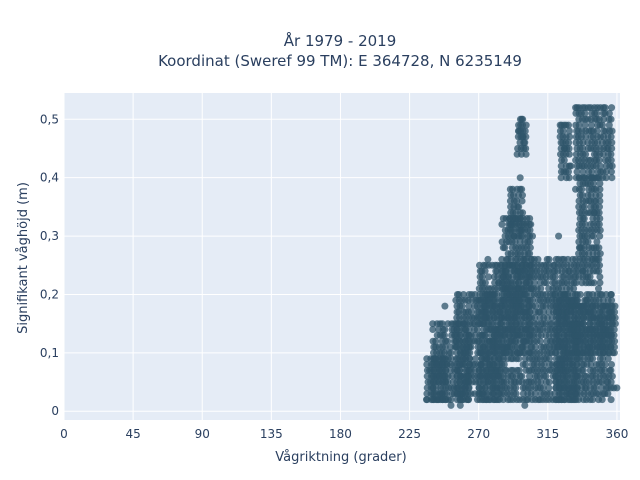 The width and height of the screenshot is (640, 480). I want to click on x-tick-label: 225, so click(409, 434).